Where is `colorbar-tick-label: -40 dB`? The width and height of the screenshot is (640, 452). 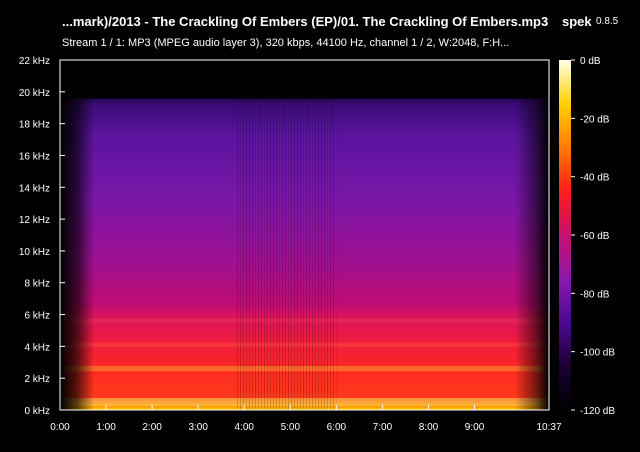 colorbar-tick-label: -40 dB is located at coordinates (595, 178).